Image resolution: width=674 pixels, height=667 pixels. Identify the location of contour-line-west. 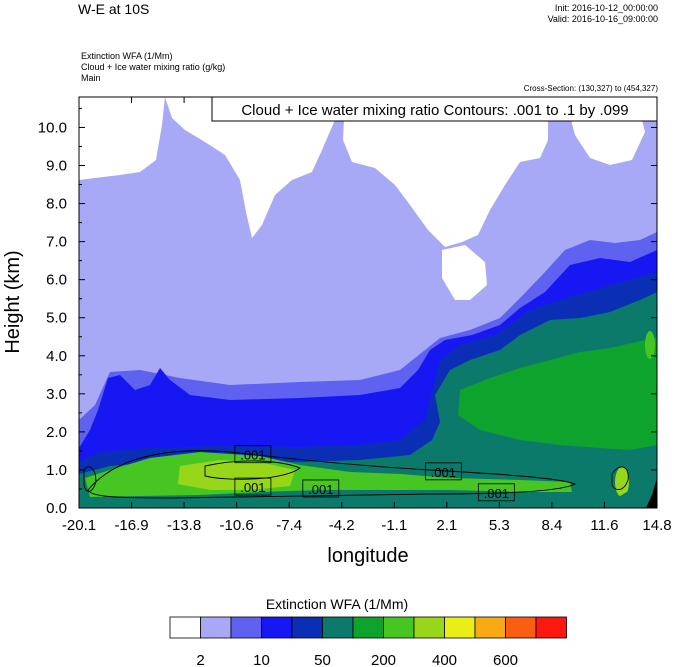
(90, 479).